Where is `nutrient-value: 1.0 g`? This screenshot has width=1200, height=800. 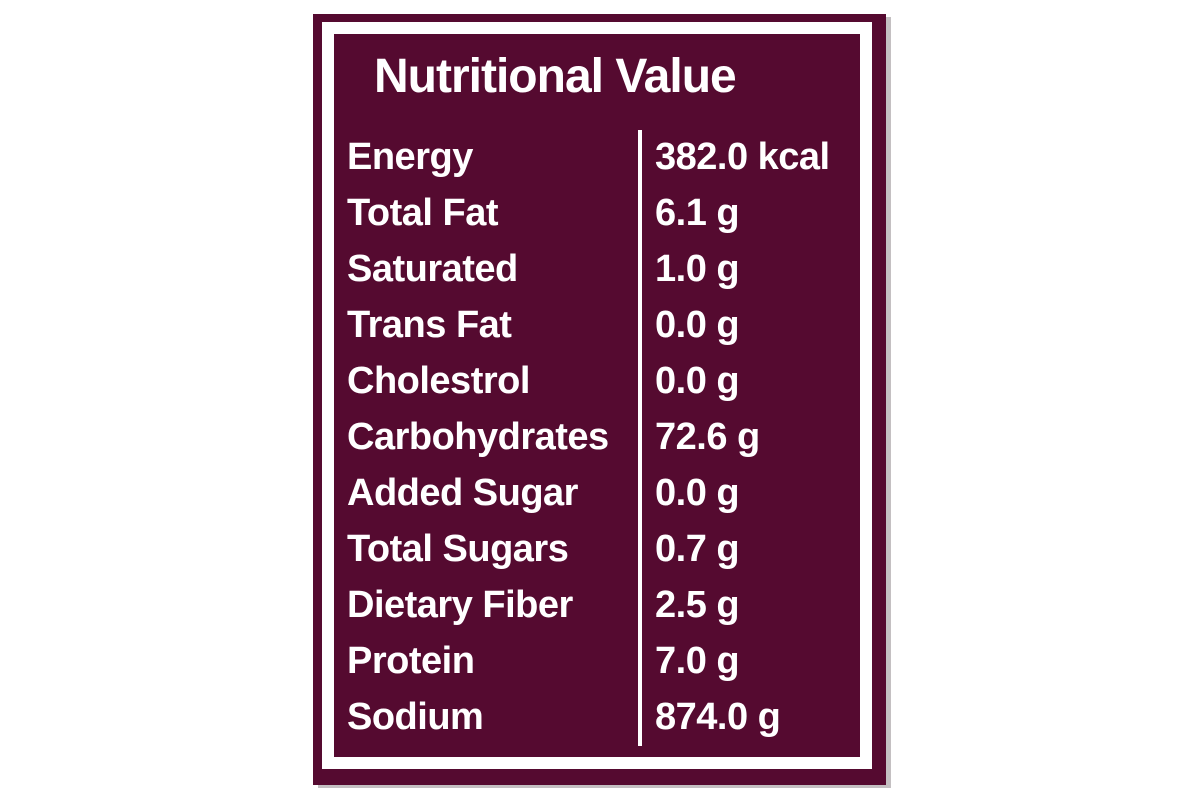 nutrient-value: 1.0 g is located at coordinates (749, 269).